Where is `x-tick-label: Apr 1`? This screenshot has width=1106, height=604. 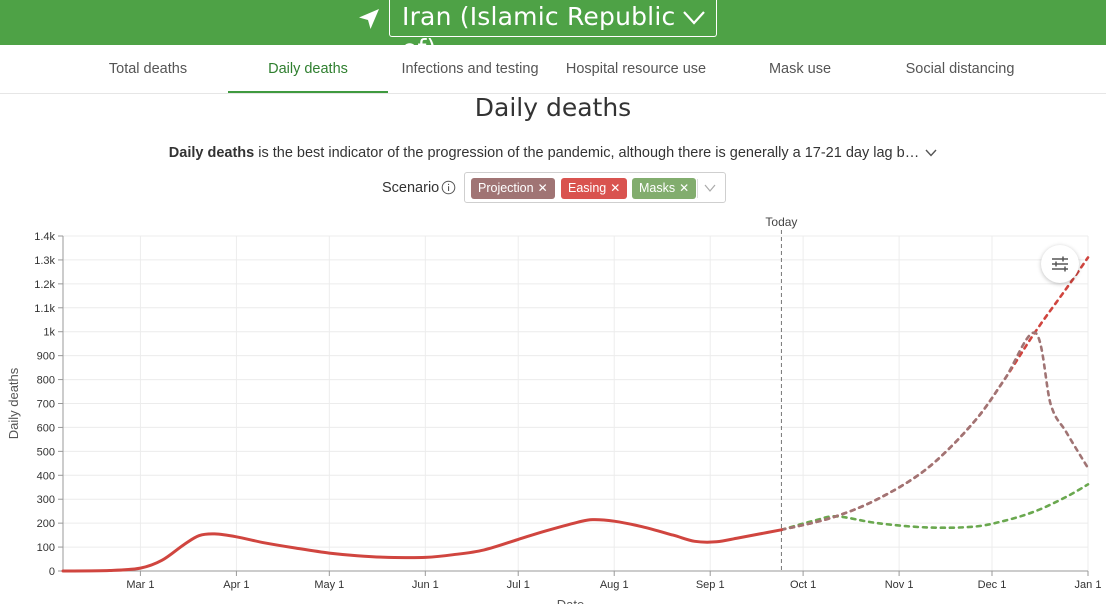 x-tick-label: Apr 1 is located at coordinates (236, 585).